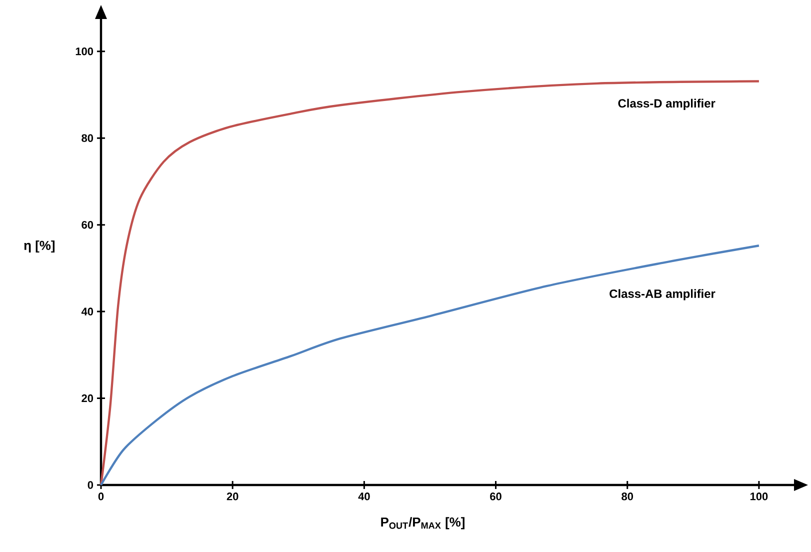 The height and width of the screenshot is (552, 811). What do you see at coordinates (663, 294) in the screenshot?
I see `series-label: Class-AB amplifier` at bounding box center [663, 294].